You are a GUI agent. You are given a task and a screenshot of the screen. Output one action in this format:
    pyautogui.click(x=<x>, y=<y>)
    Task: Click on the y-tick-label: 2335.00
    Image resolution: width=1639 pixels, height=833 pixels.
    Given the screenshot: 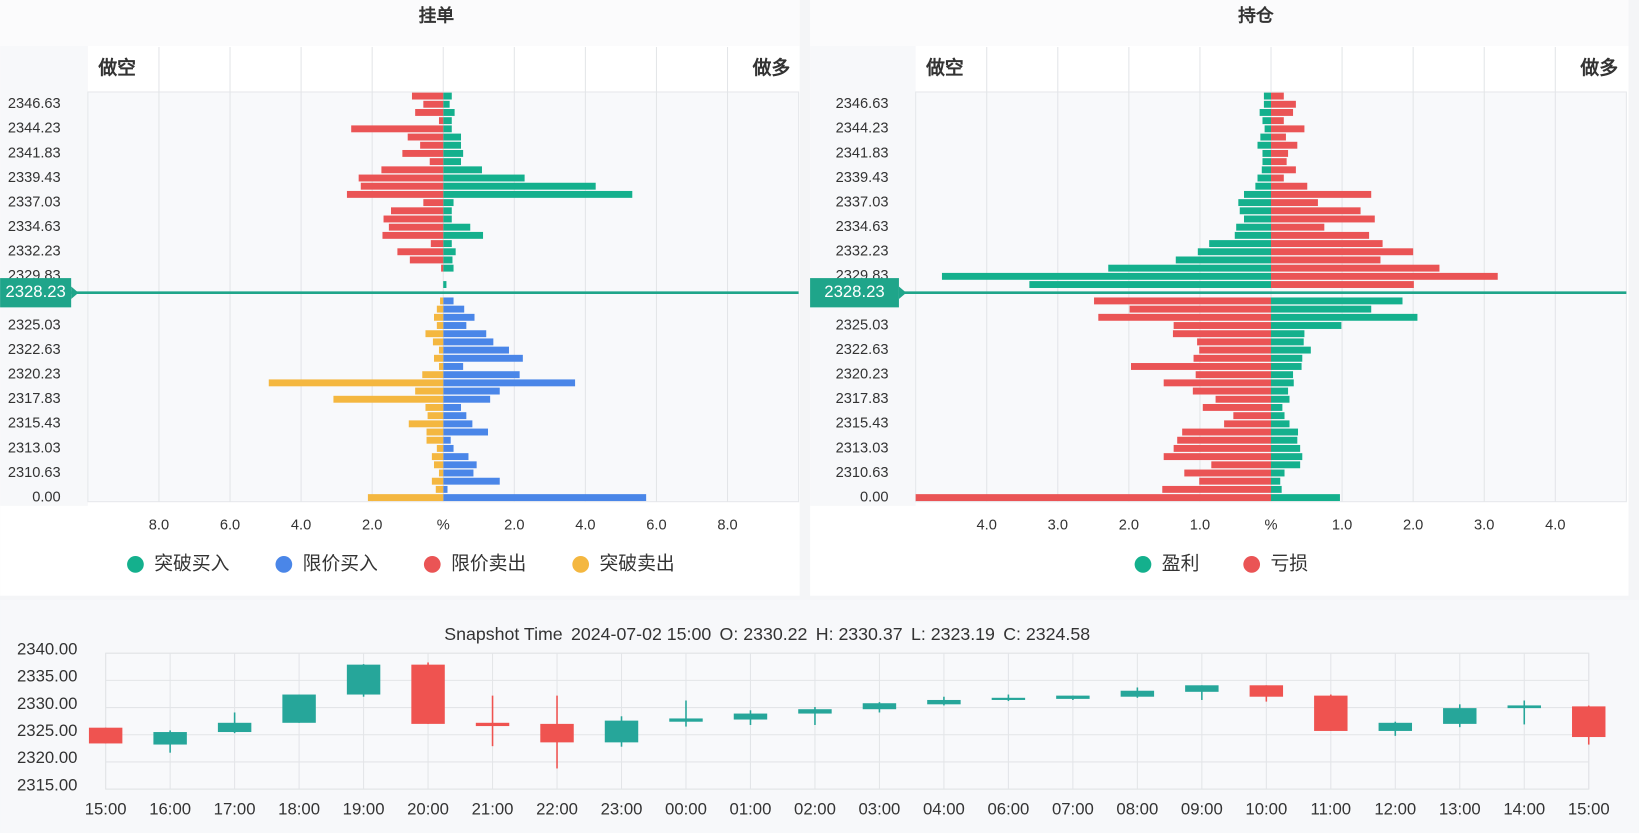 What is the action you would take?
    pyautogui.click(x=47, y=676)
    